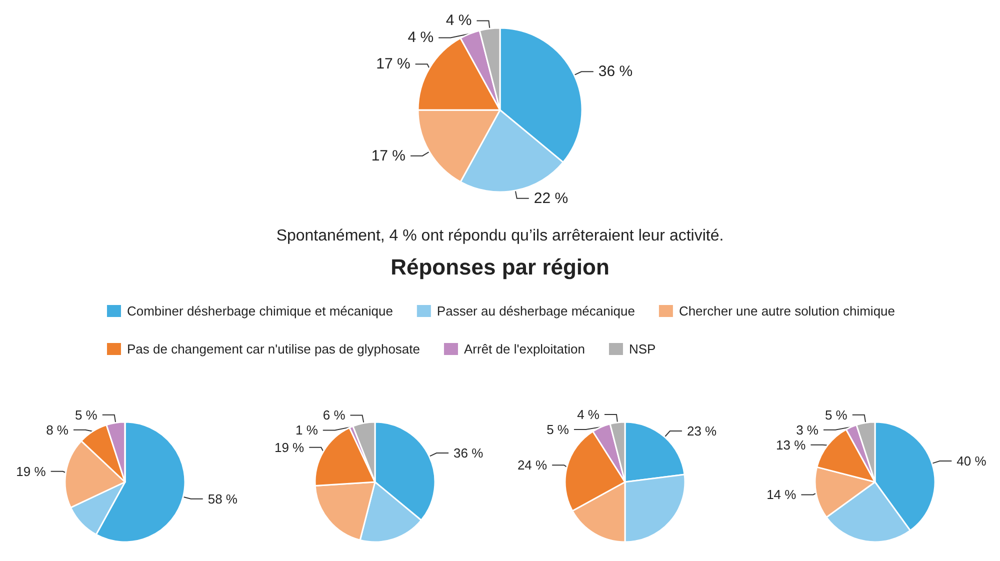 The image size is (1000, 561). What do you see at coordinates (642, 349) in the screenshot?
I see `legend-label: NSP` at bounding box center [642, 349].